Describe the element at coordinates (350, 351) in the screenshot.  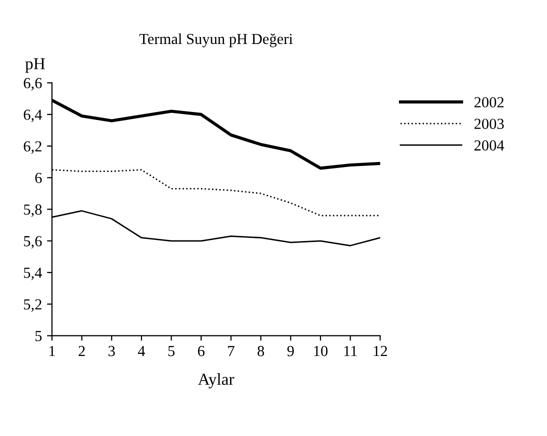
I see `x-tick-label: 11` at that location.